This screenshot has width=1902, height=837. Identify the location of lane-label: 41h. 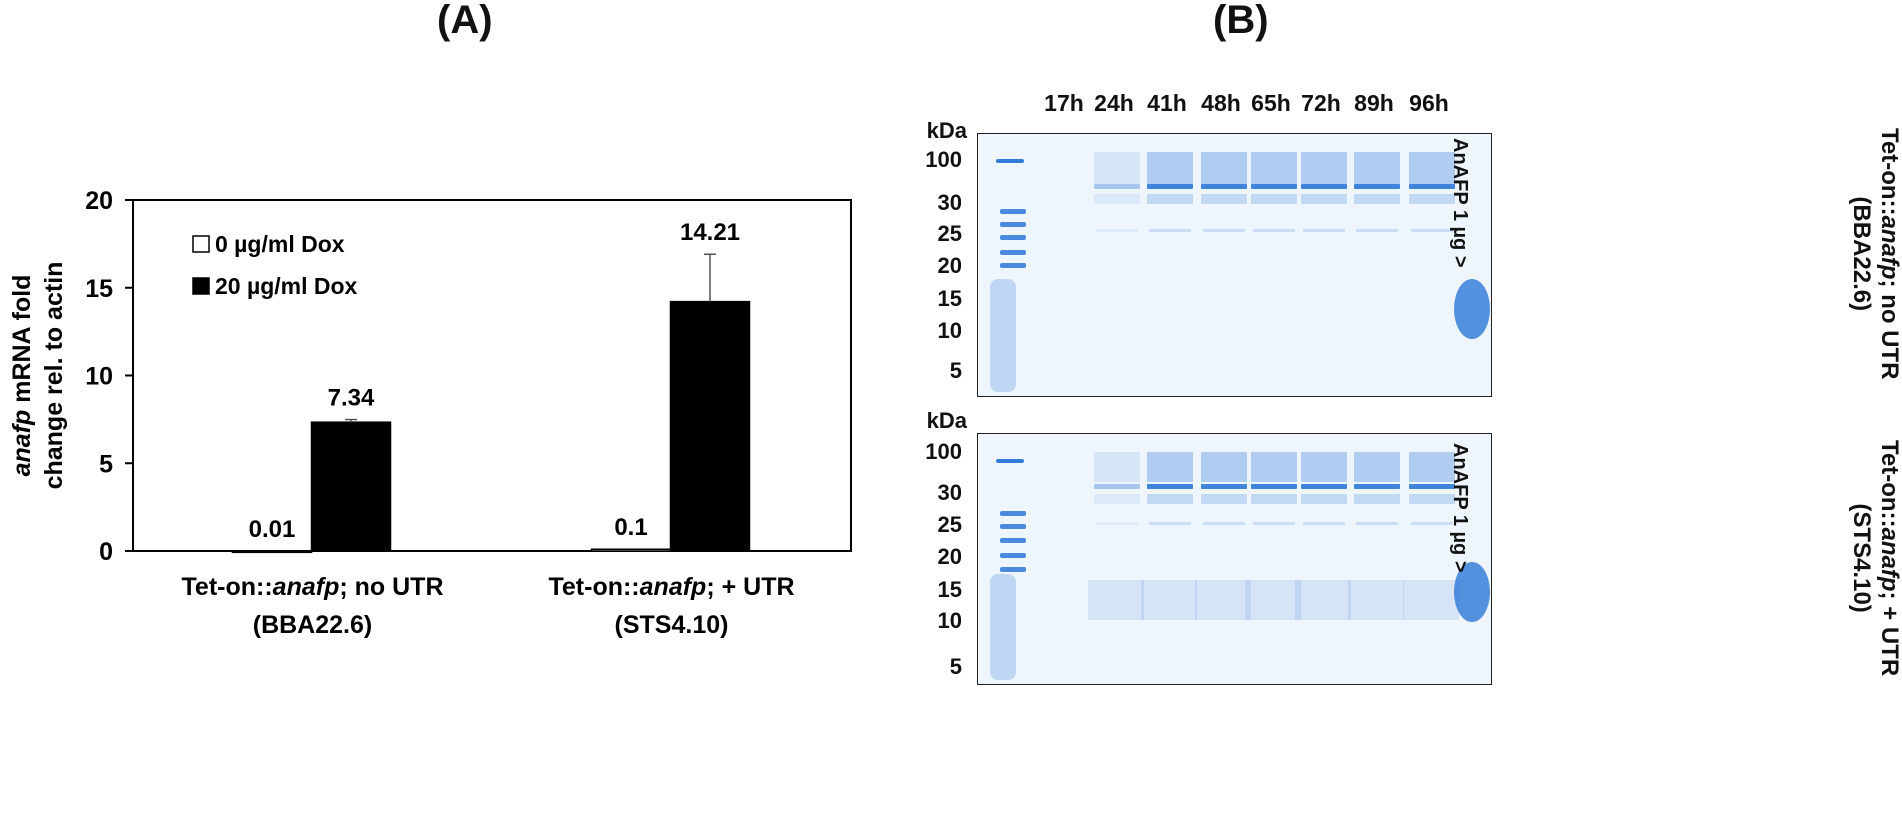
(1167, 103).